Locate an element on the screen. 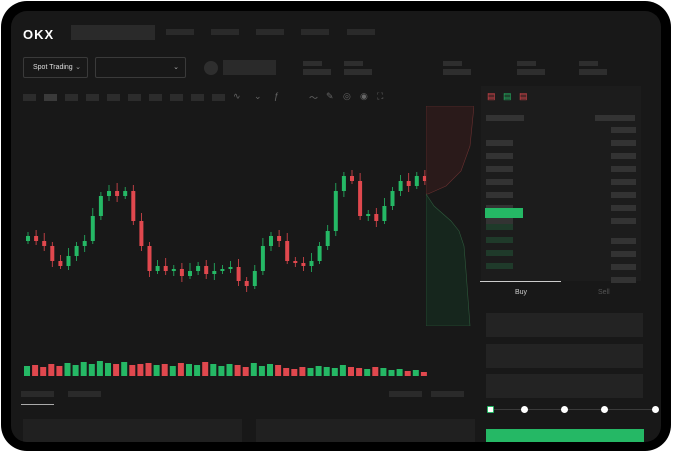  market-select: Spot Trading ⌄ is located at coordinates (55, 67).